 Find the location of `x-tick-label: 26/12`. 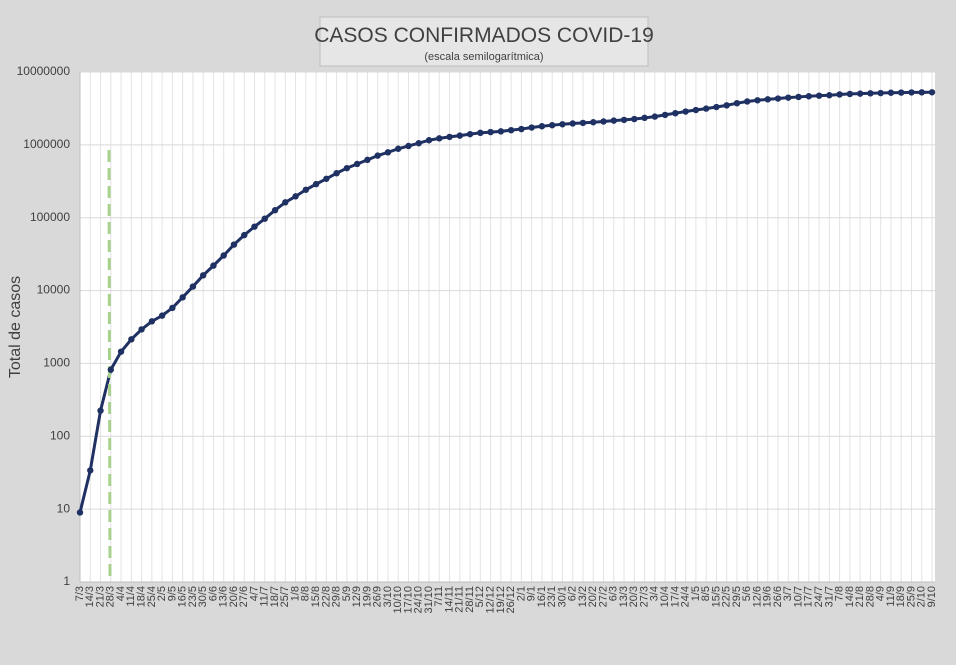

x-tick-label: 26/12 is located at coordinates (511, 600).